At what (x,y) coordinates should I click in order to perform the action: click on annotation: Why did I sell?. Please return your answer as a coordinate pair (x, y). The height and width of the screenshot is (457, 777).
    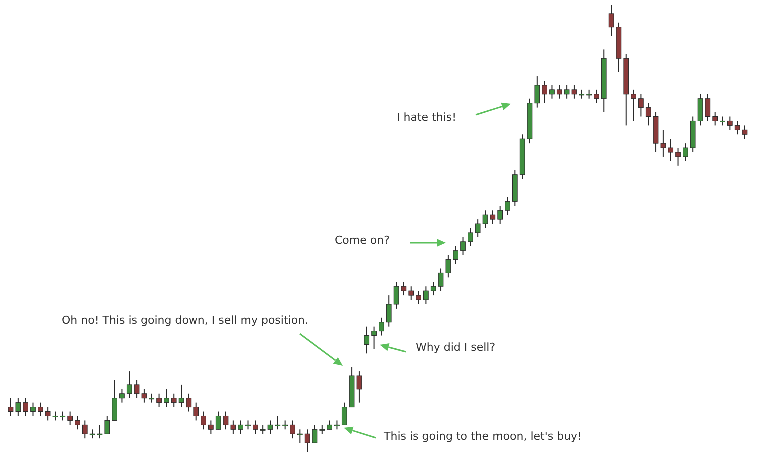
    Looking at the image, I should click on (456, 347).